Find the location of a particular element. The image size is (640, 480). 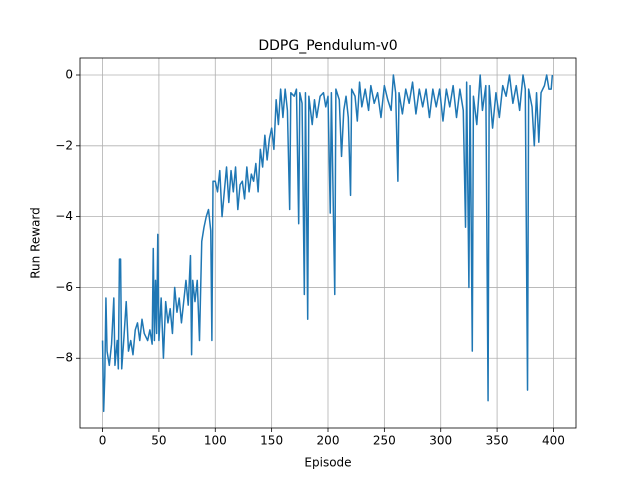

y-tick-label: −2 is located at coordinates (64, 145).